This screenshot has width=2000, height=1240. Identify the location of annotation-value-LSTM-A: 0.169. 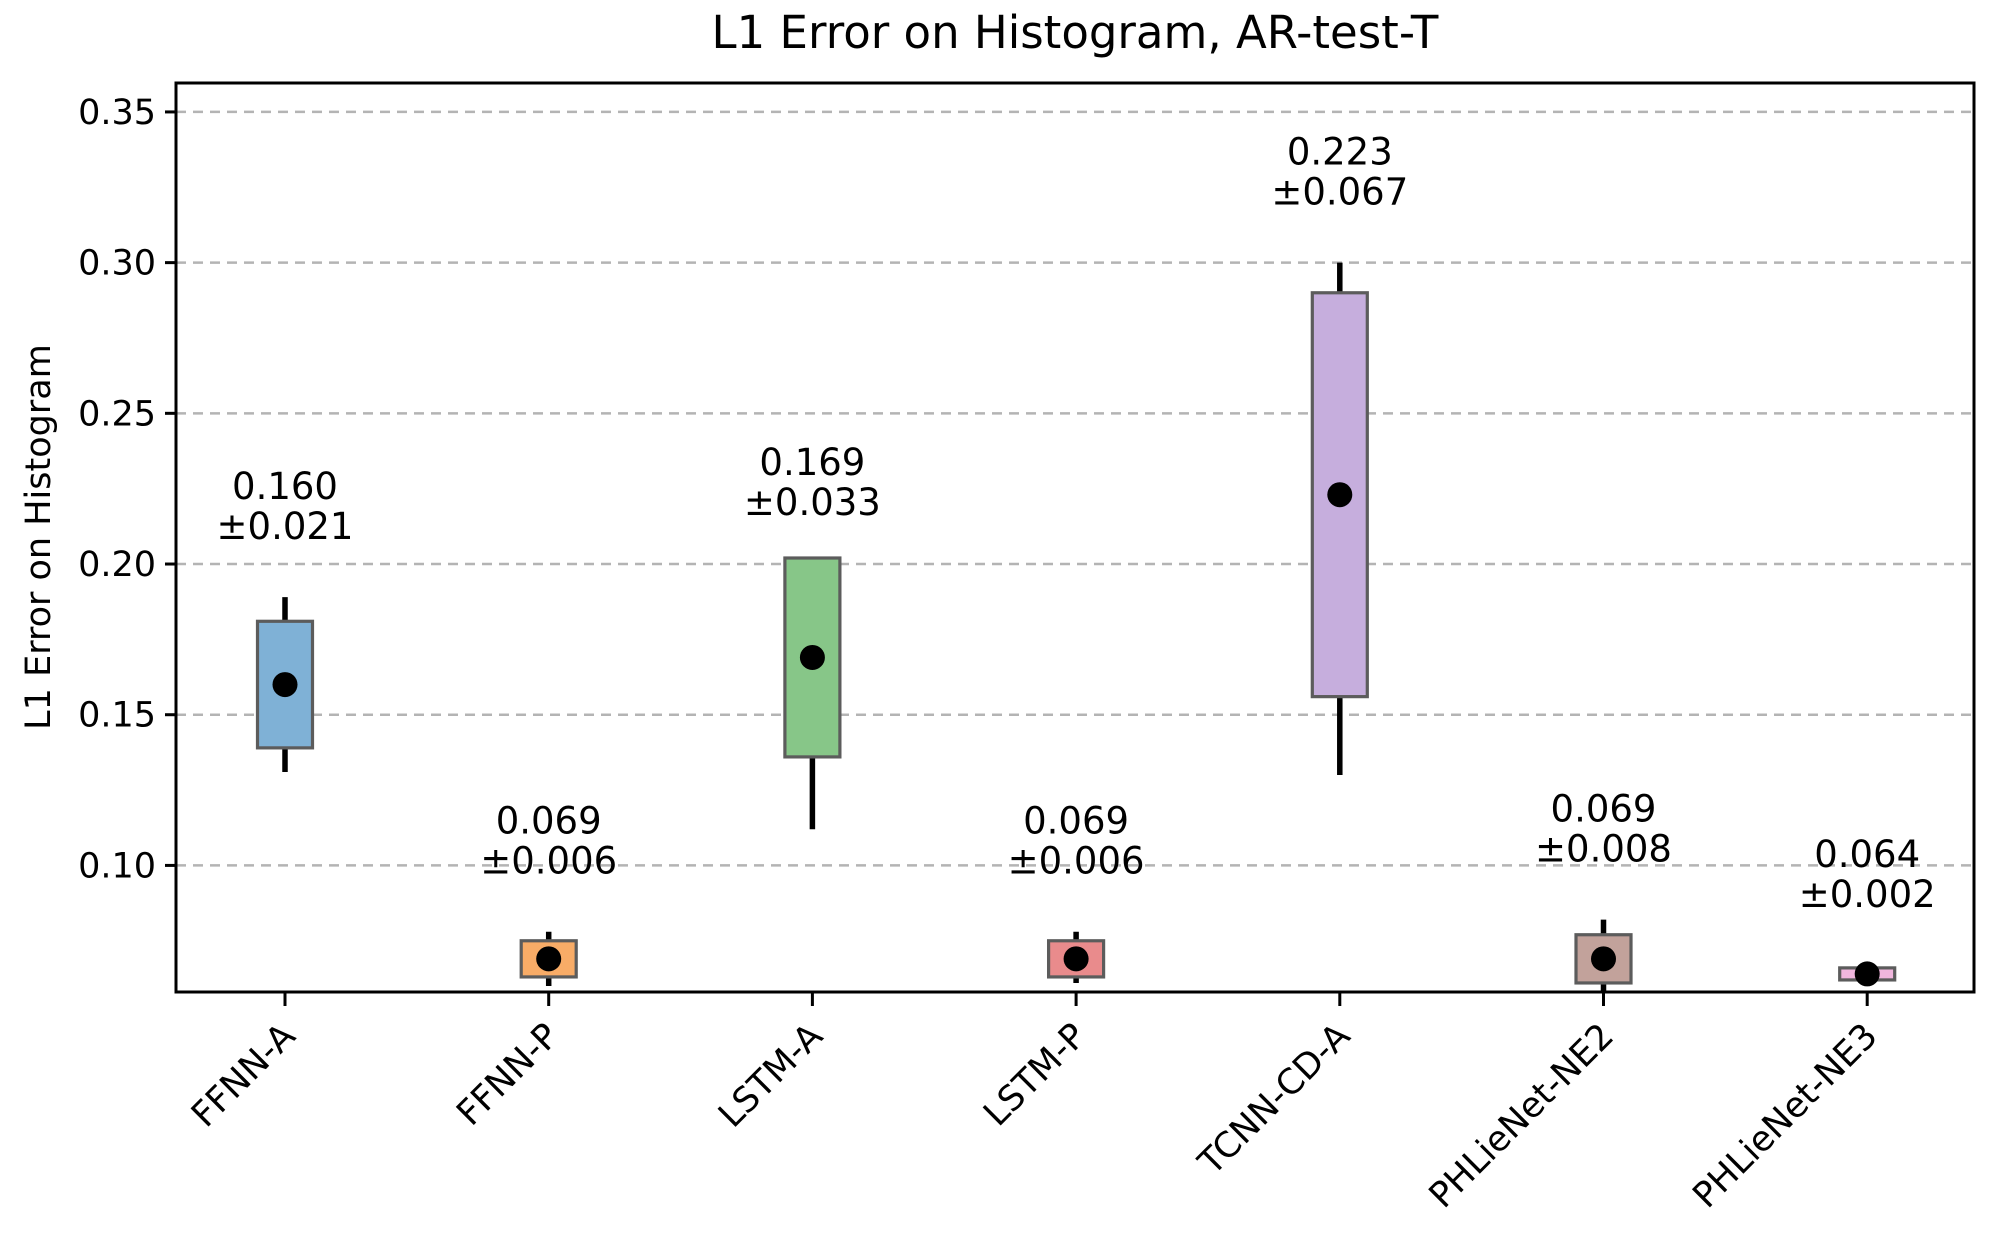
(812, 462).